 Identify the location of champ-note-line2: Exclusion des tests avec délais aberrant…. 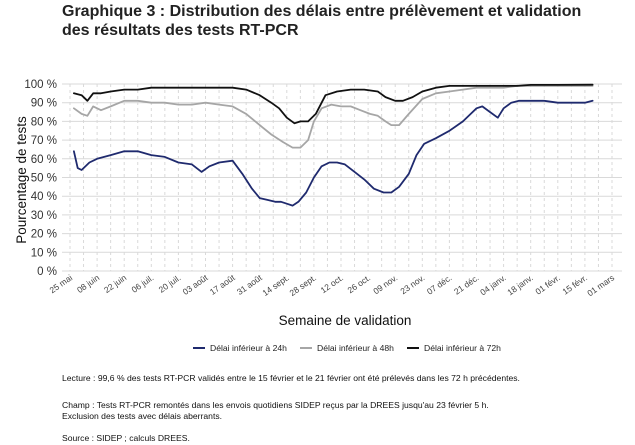
(142, 416).